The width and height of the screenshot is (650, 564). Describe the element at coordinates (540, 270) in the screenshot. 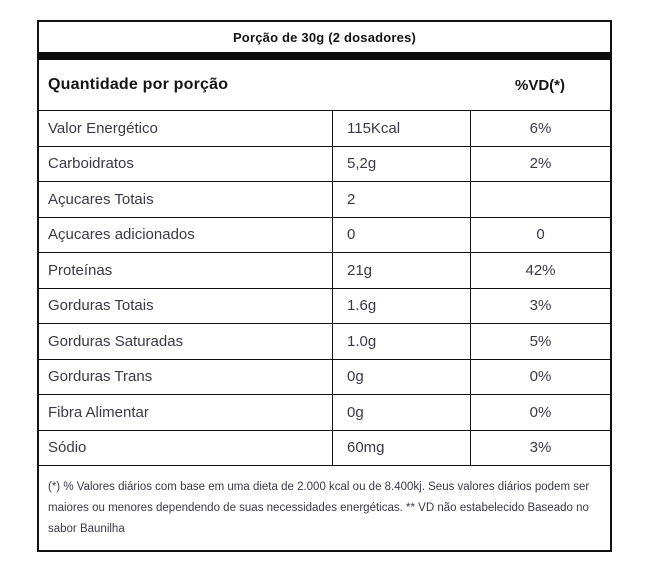

I see `row-vd: 42%` at that location.